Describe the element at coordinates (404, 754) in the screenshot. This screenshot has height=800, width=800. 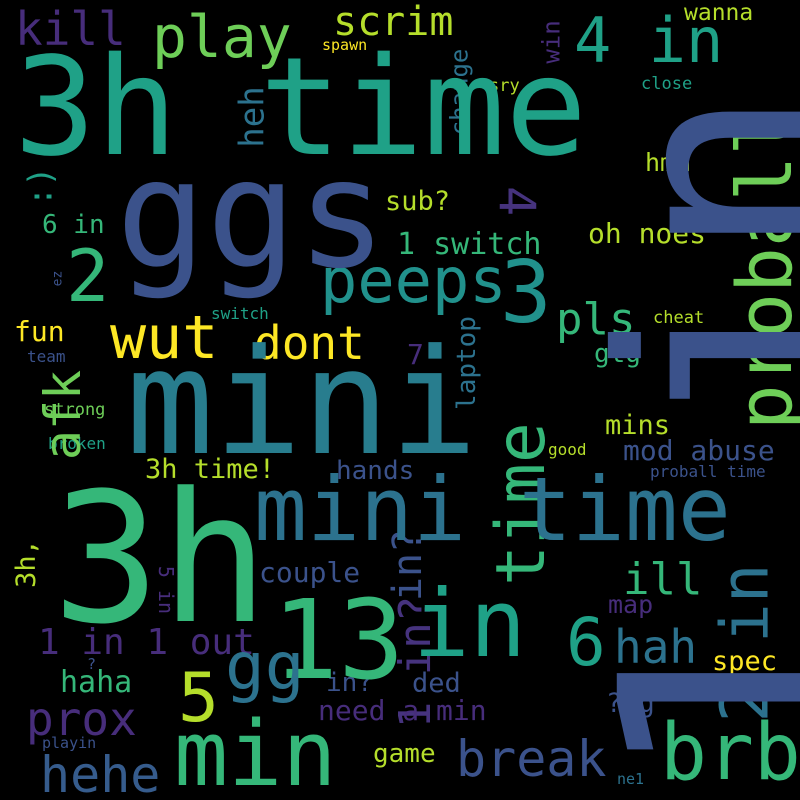
I see `word-game: game` at that location.